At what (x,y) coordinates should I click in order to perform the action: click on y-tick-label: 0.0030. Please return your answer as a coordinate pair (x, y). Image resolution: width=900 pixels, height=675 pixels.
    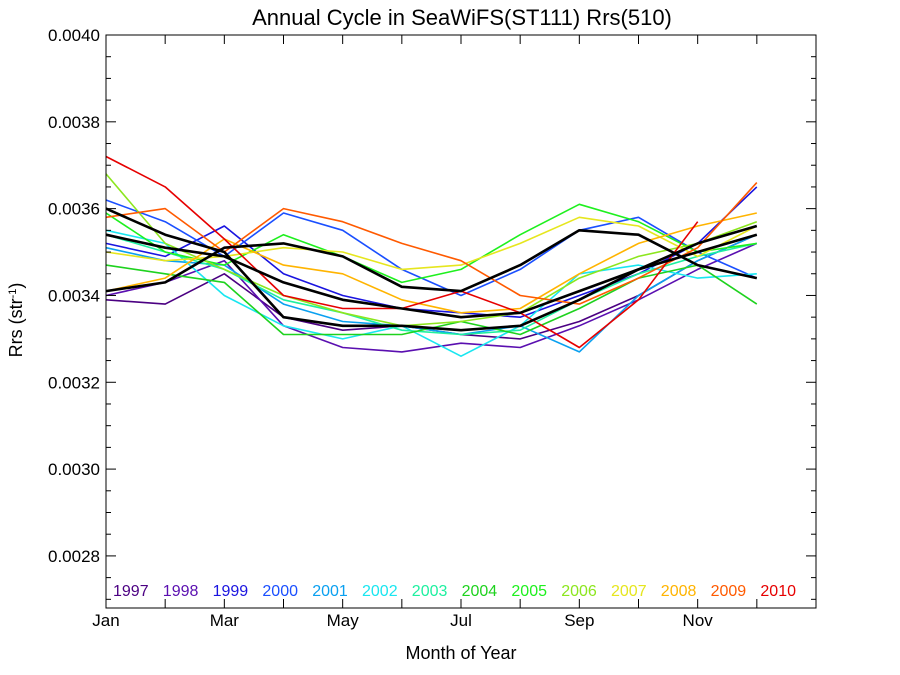
    Looking at the image, I should click on (74, 469).